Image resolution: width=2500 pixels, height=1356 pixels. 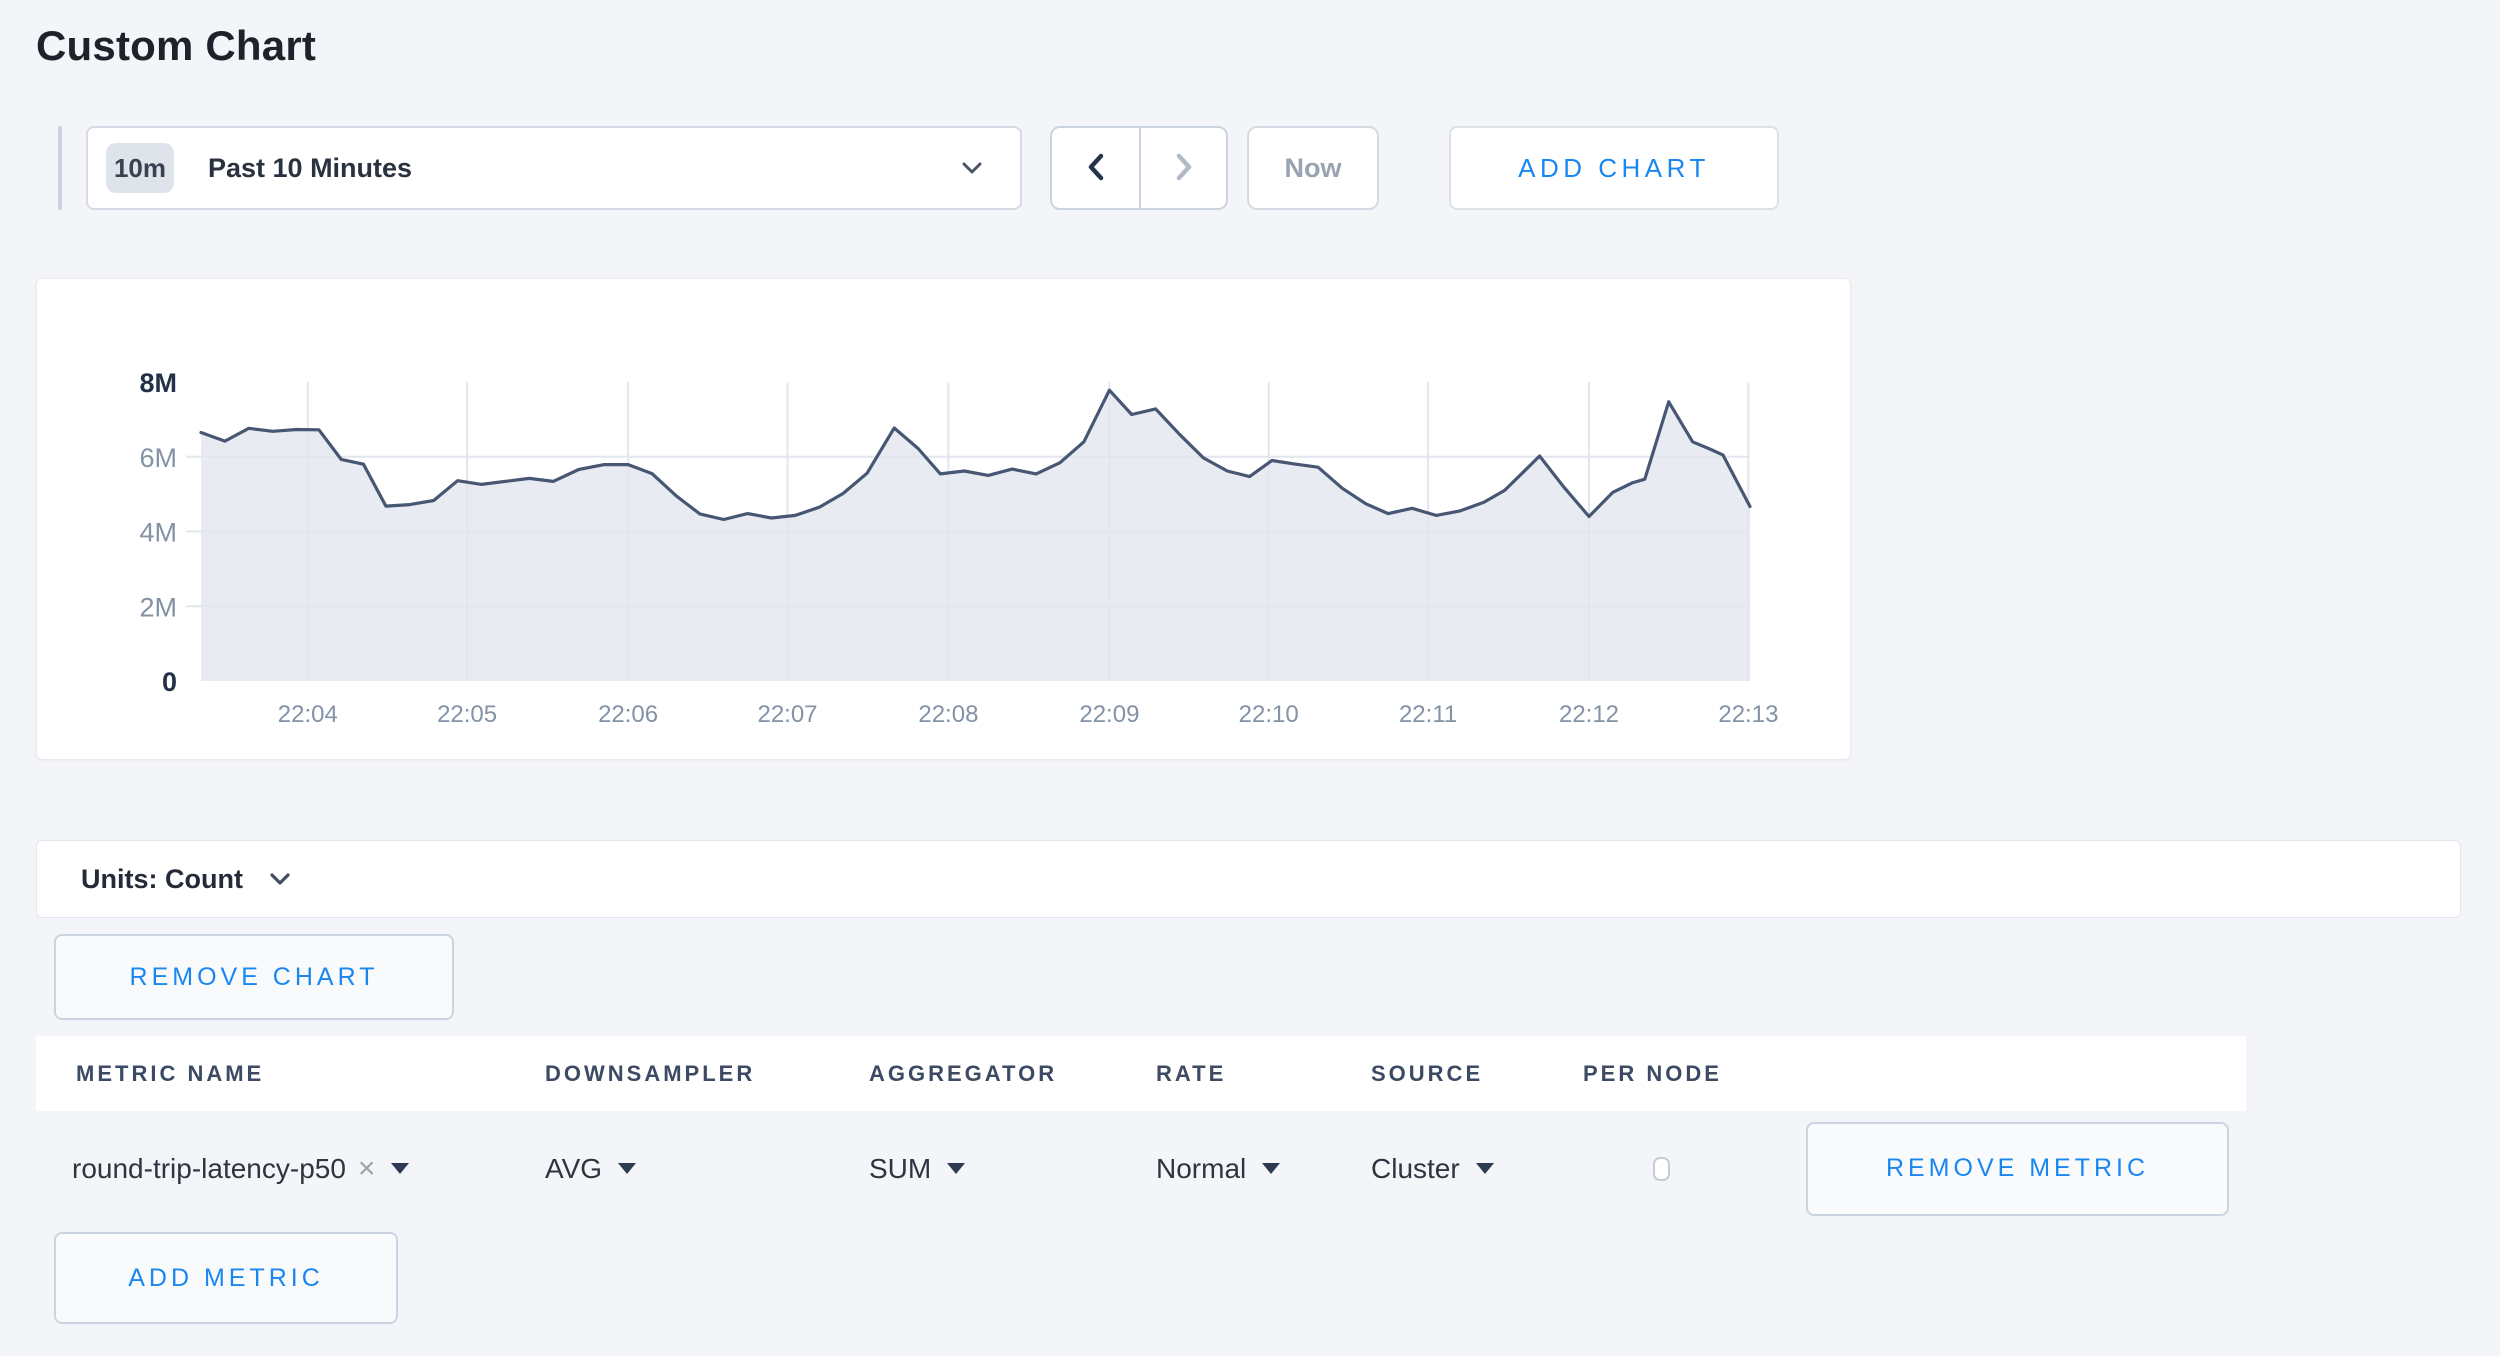 I want to click on column-header-metric-name: METRIC NAME, so click(x=170, y=1073).